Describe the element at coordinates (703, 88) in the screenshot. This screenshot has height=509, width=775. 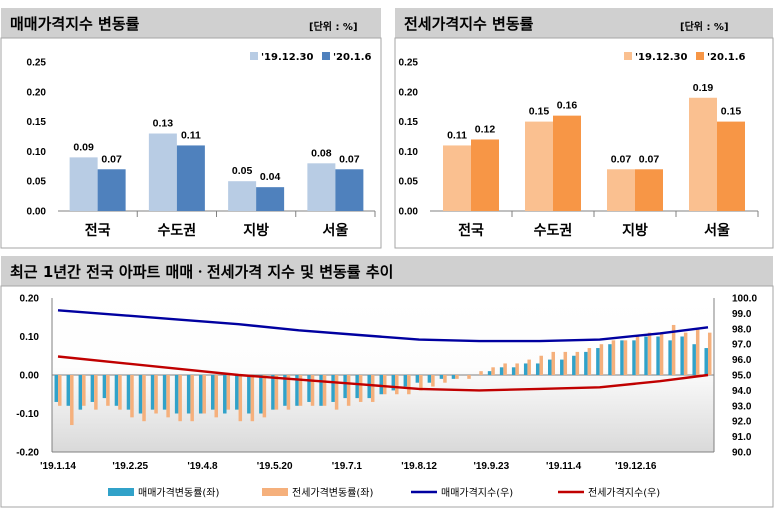
I see `data-label: 0.19` at that location.